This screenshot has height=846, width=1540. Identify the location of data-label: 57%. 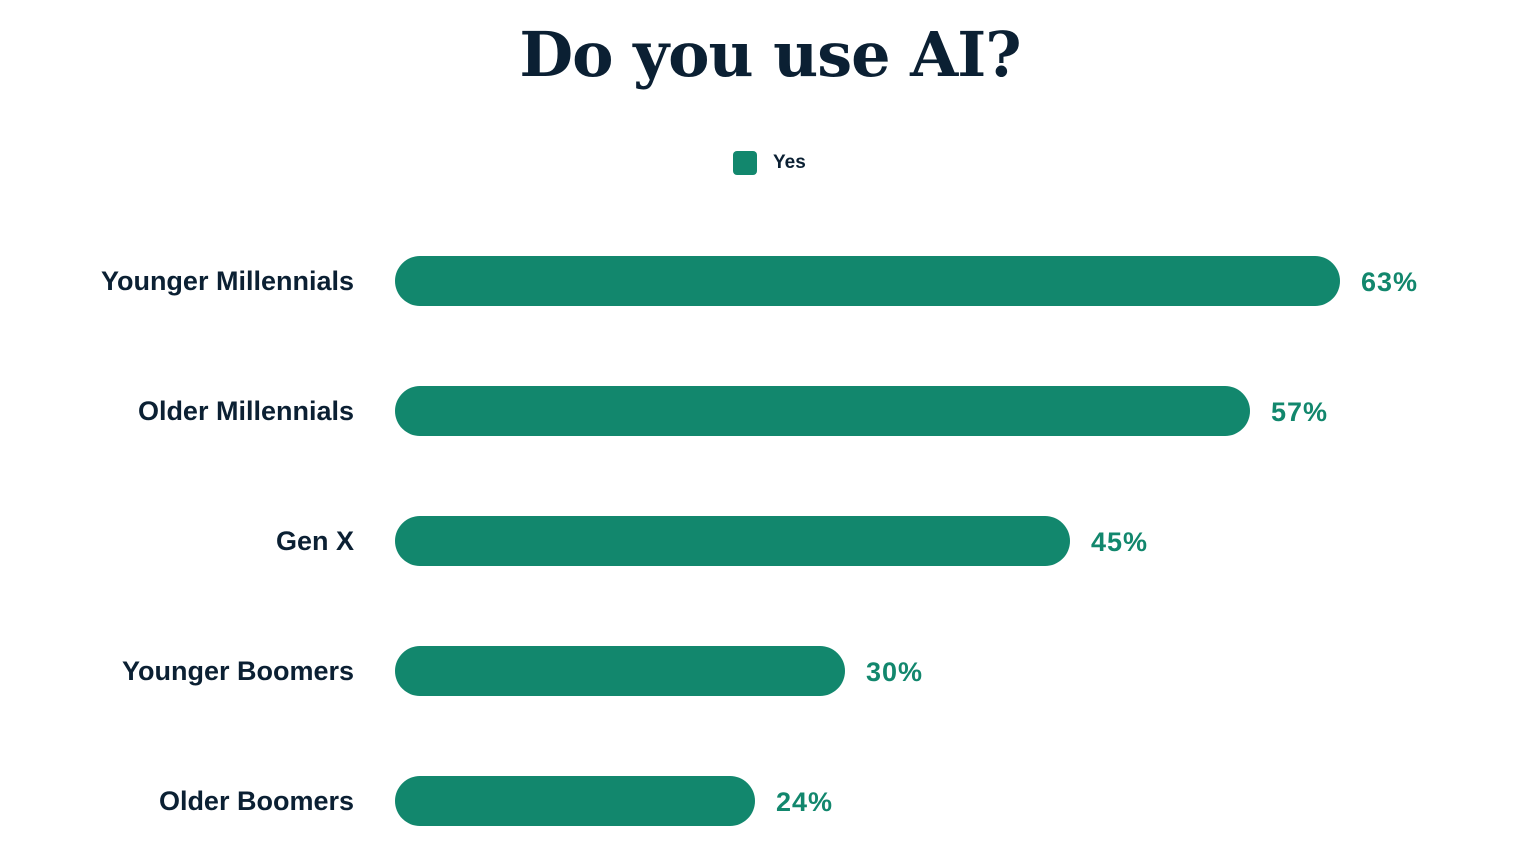
(1299, 412).